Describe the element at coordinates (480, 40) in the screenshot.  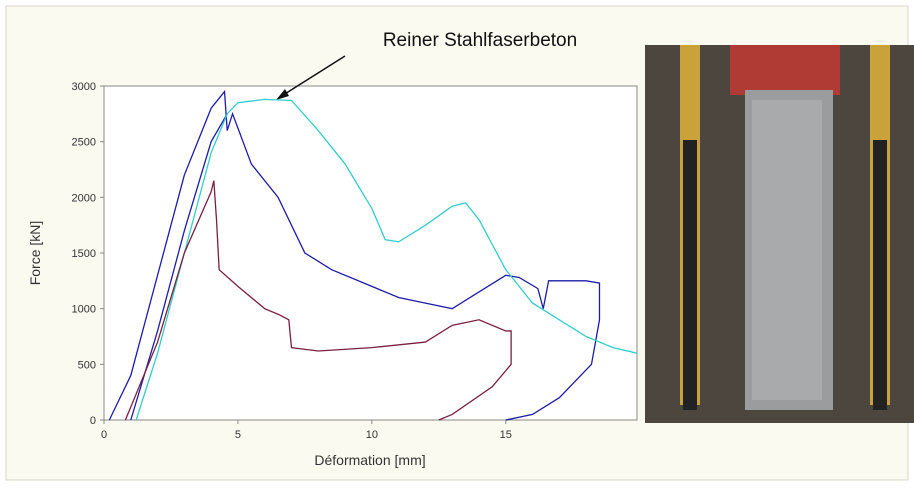
I see `annotation: Reiner Stahlfaserbeton` at that location.